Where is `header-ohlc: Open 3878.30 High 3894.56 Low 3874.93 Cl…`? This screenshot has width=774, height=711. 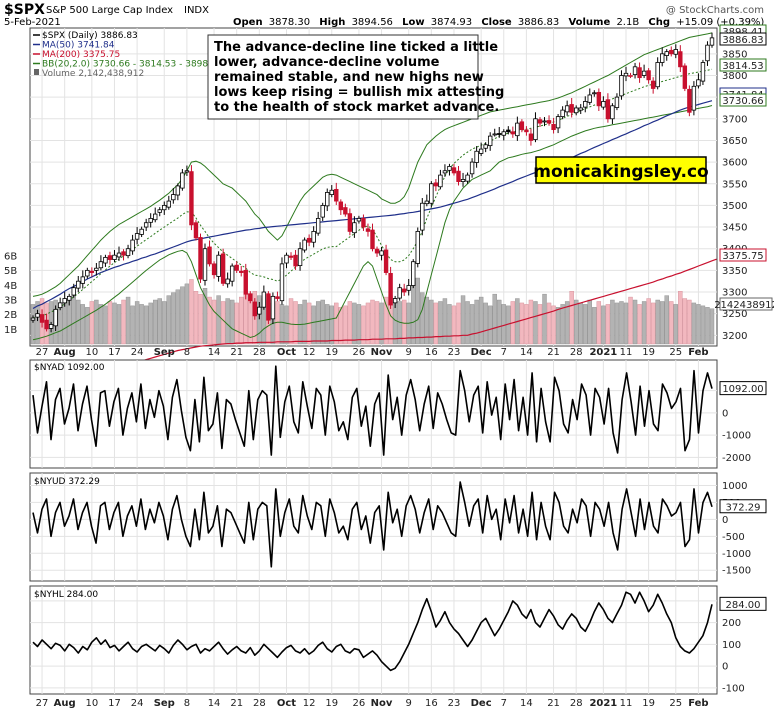 header-ohlc: Open 3878.30 High 3894.56 Low 3874.93 Cl… is located at coordinates (498, 22).